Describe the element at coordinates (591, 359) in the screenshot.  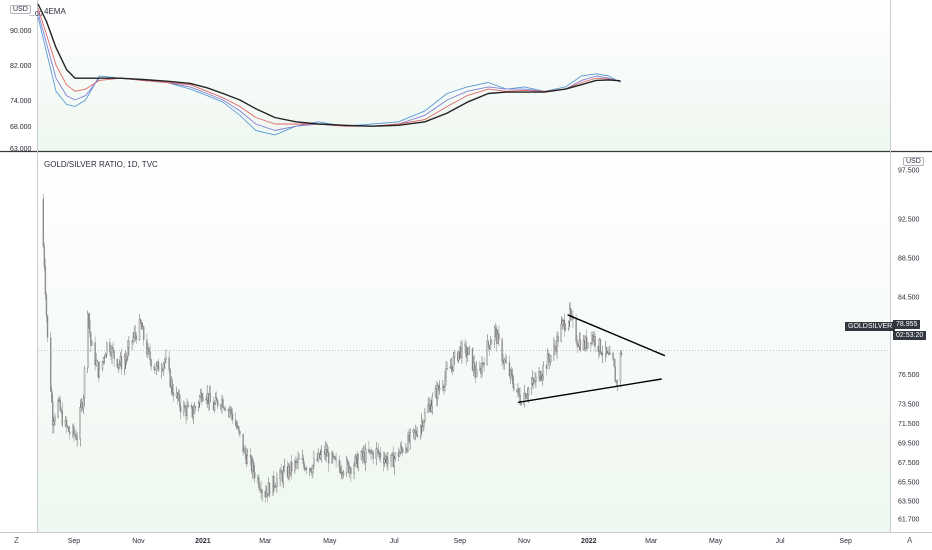
I see `trendlines` at that location.